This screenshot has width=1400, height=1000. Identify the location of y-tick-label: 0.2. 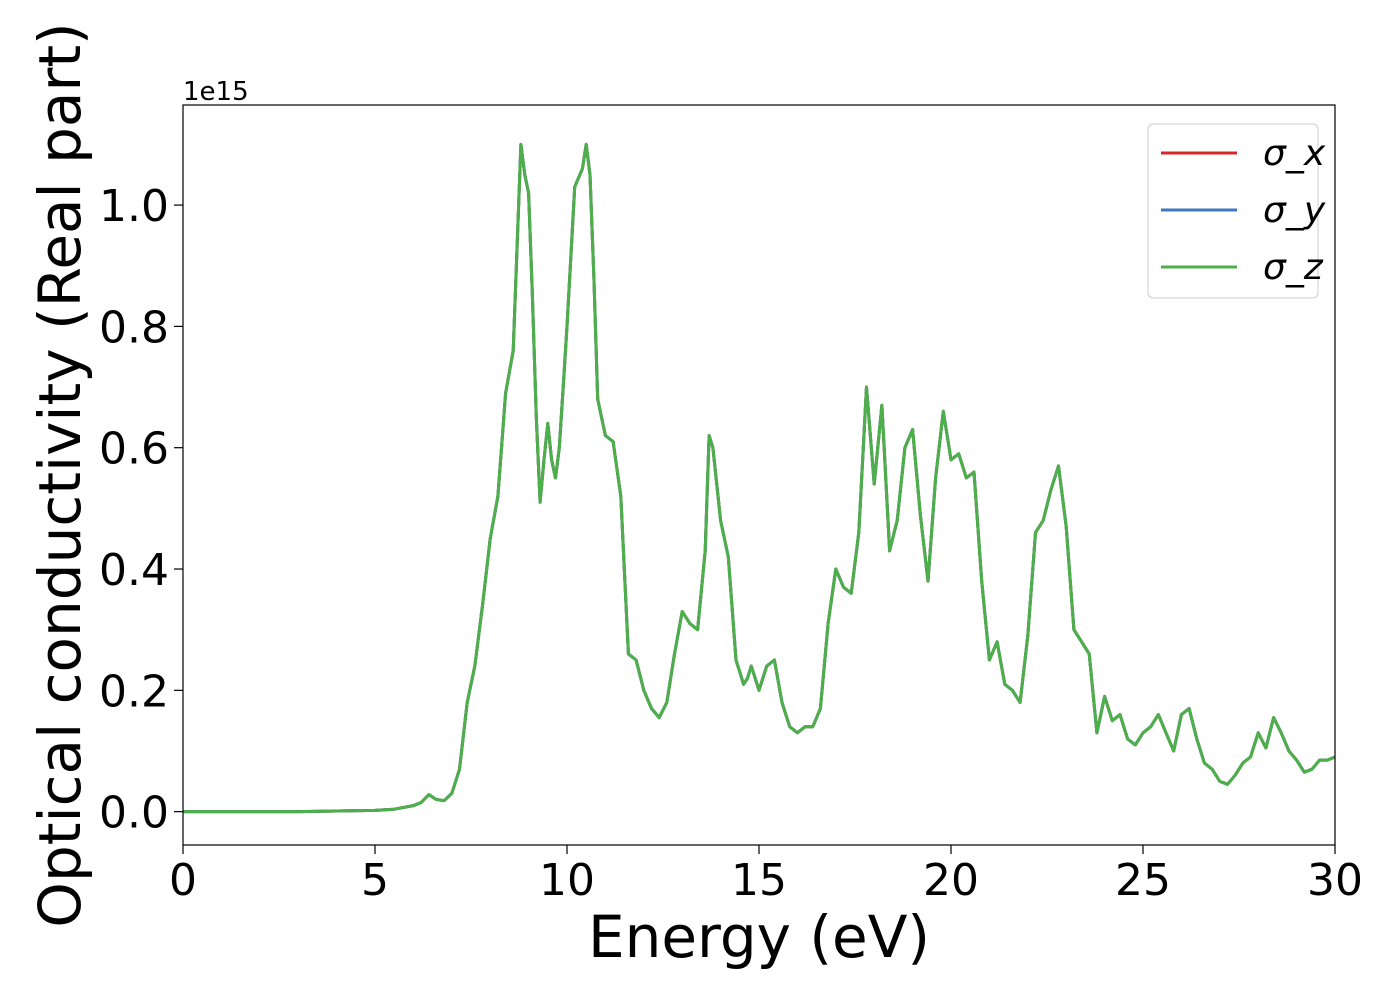
(134, 691).